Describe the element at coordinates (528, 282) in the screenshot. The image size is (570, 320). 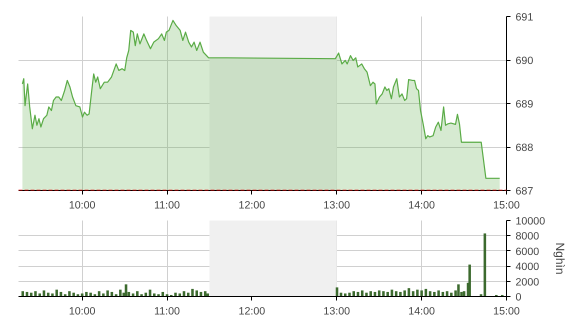
I see `y-tick-label: 2000` at that location.